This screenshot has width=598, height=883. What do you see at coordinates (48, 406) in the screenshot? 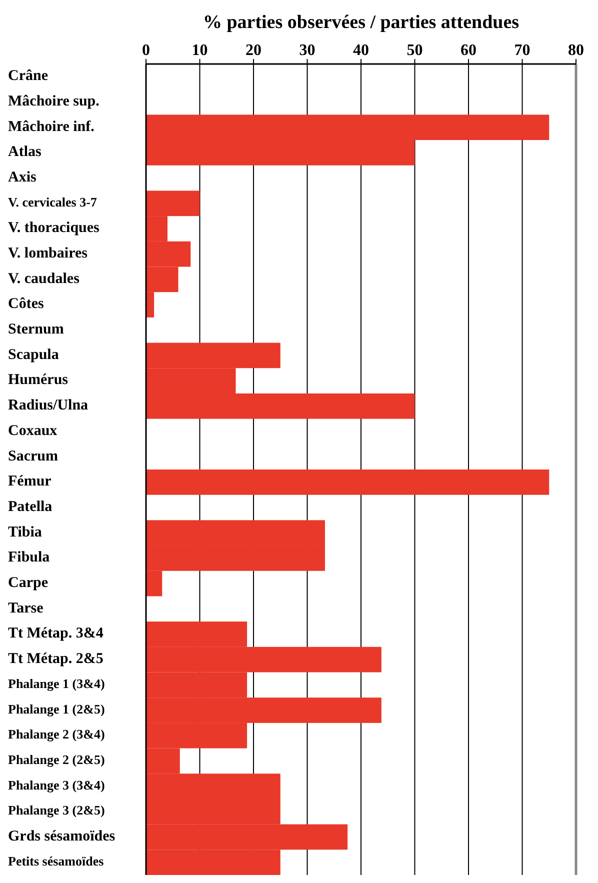
I see `y-tick-label: Radius/Ulna` at bounding box center [48, 406].